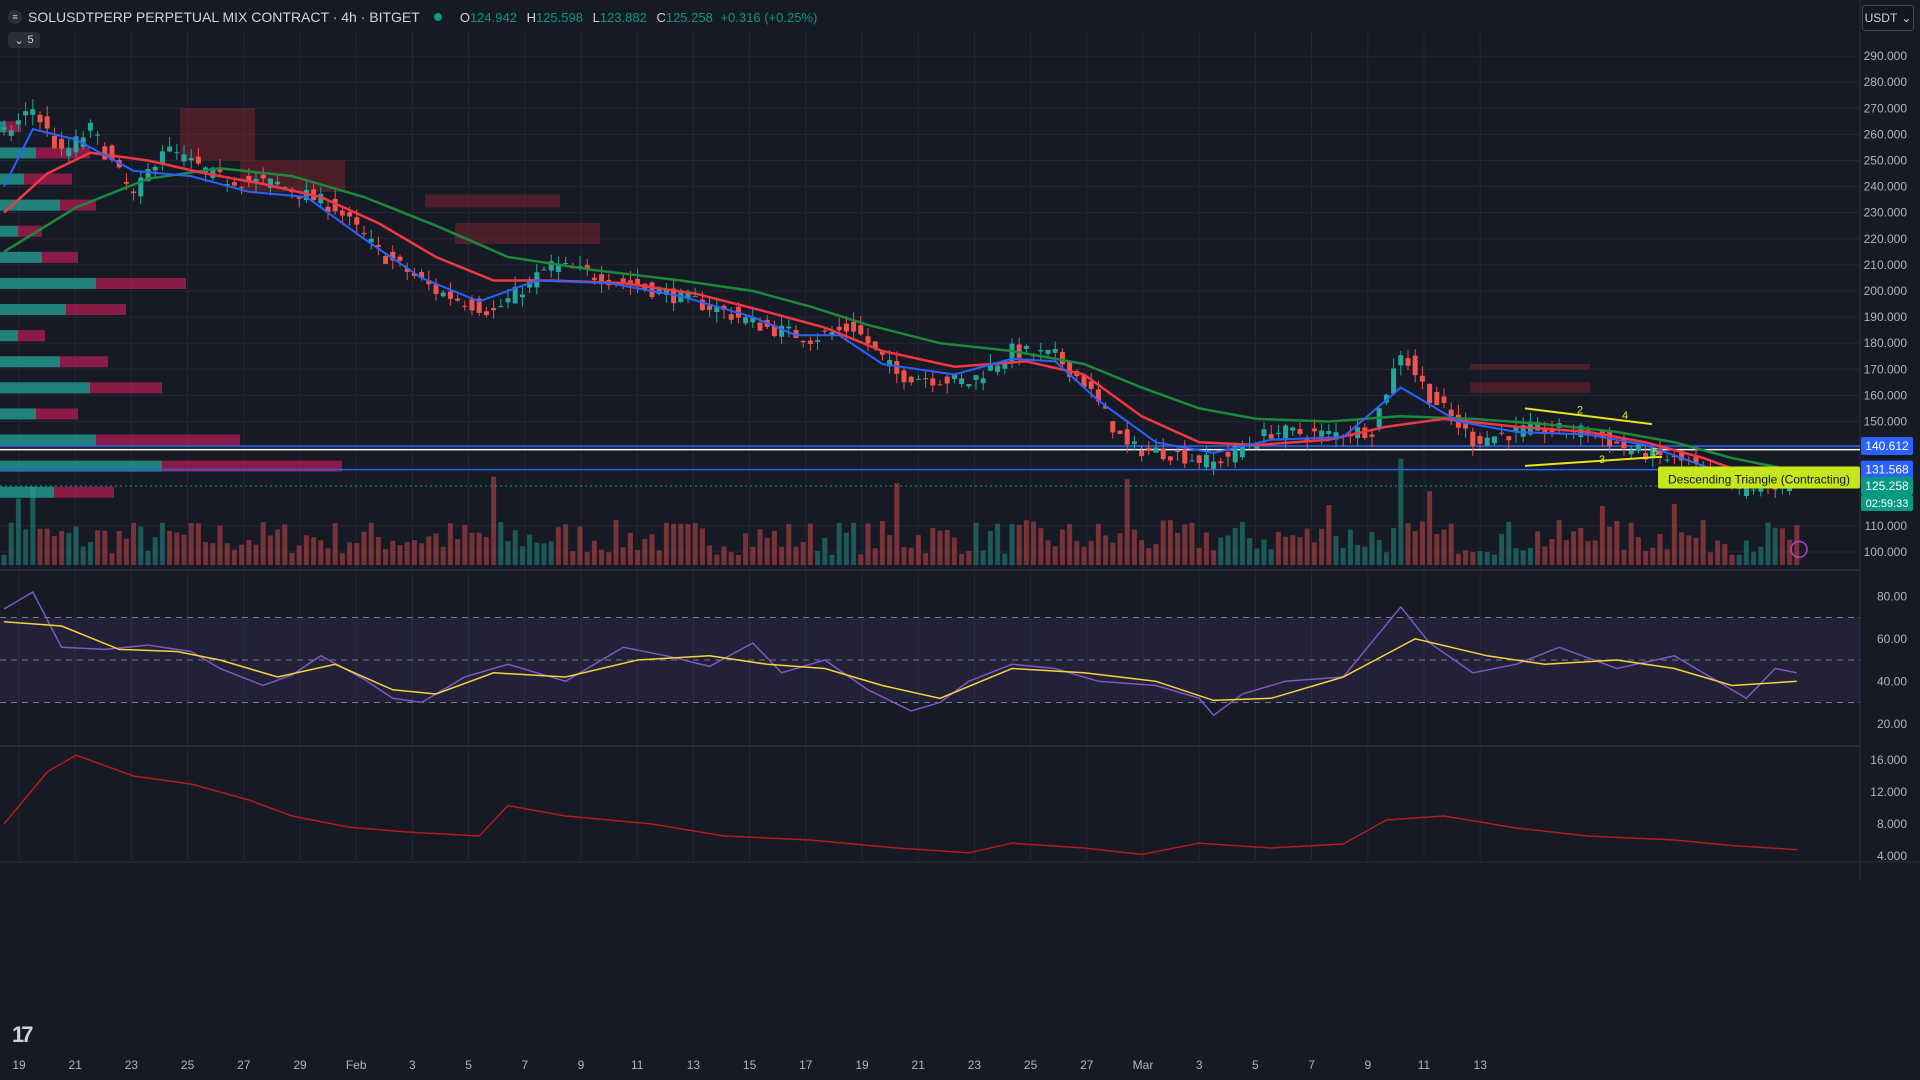 Image resolution: width=1920 pixels, height=1080 pixels. Describe the element at coordinates (1143, 1065) in the screenshot. I see `time-tick-label: Mar` at that location.